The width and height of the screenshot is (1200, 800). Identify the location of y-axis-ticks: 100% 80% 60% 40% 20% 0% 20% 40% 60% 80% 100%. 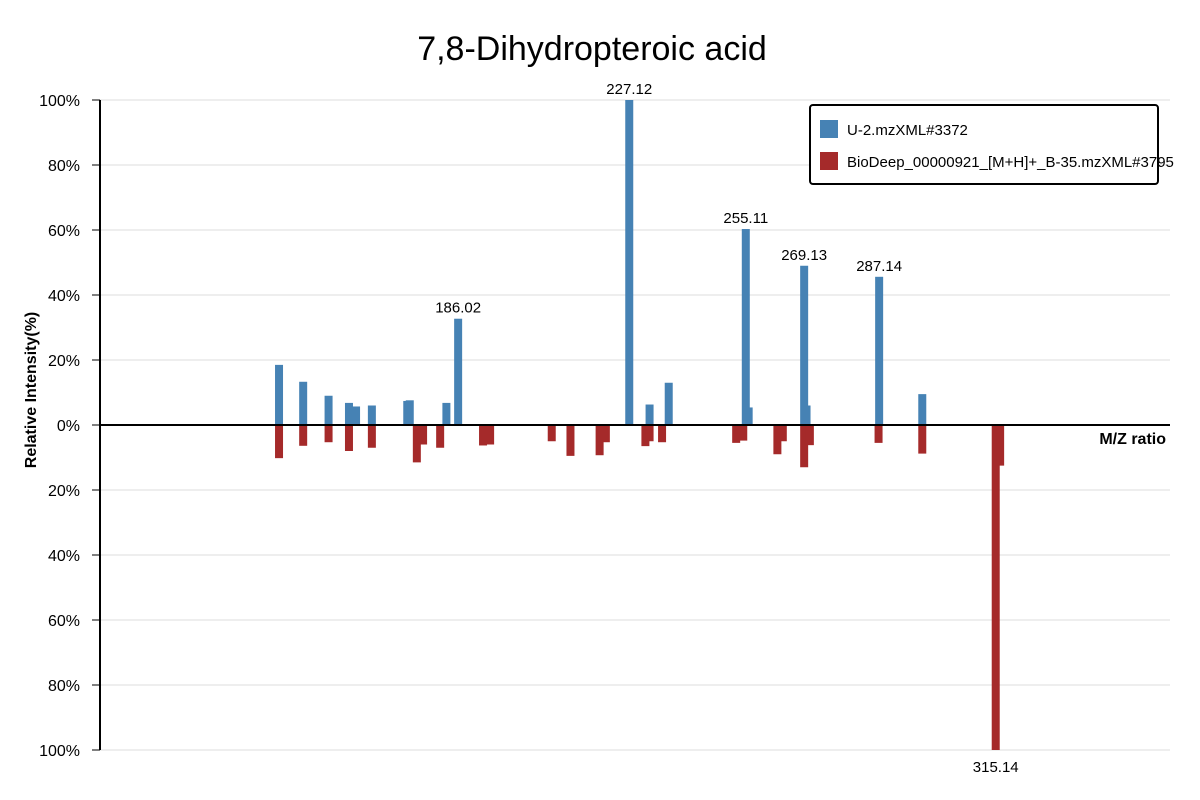
(69, 426).